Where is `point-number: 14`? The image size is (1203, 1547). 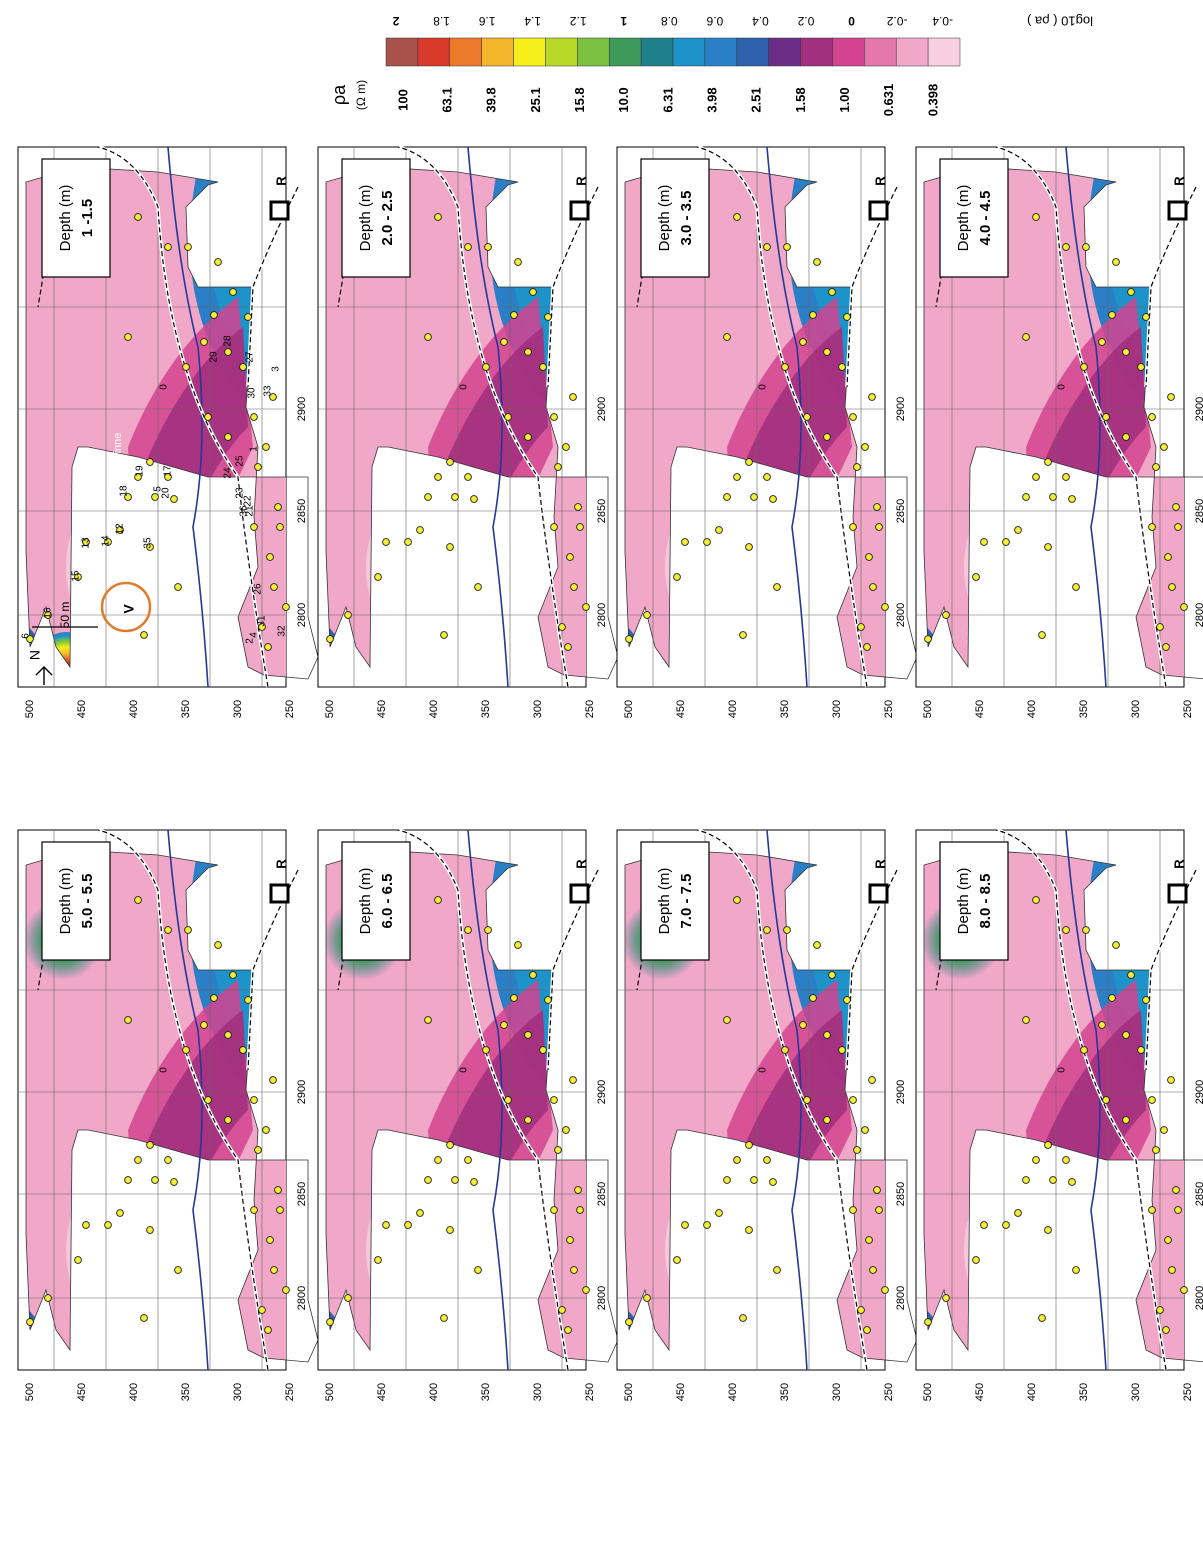 point-number: 14 is located at coordinates (106, 541).